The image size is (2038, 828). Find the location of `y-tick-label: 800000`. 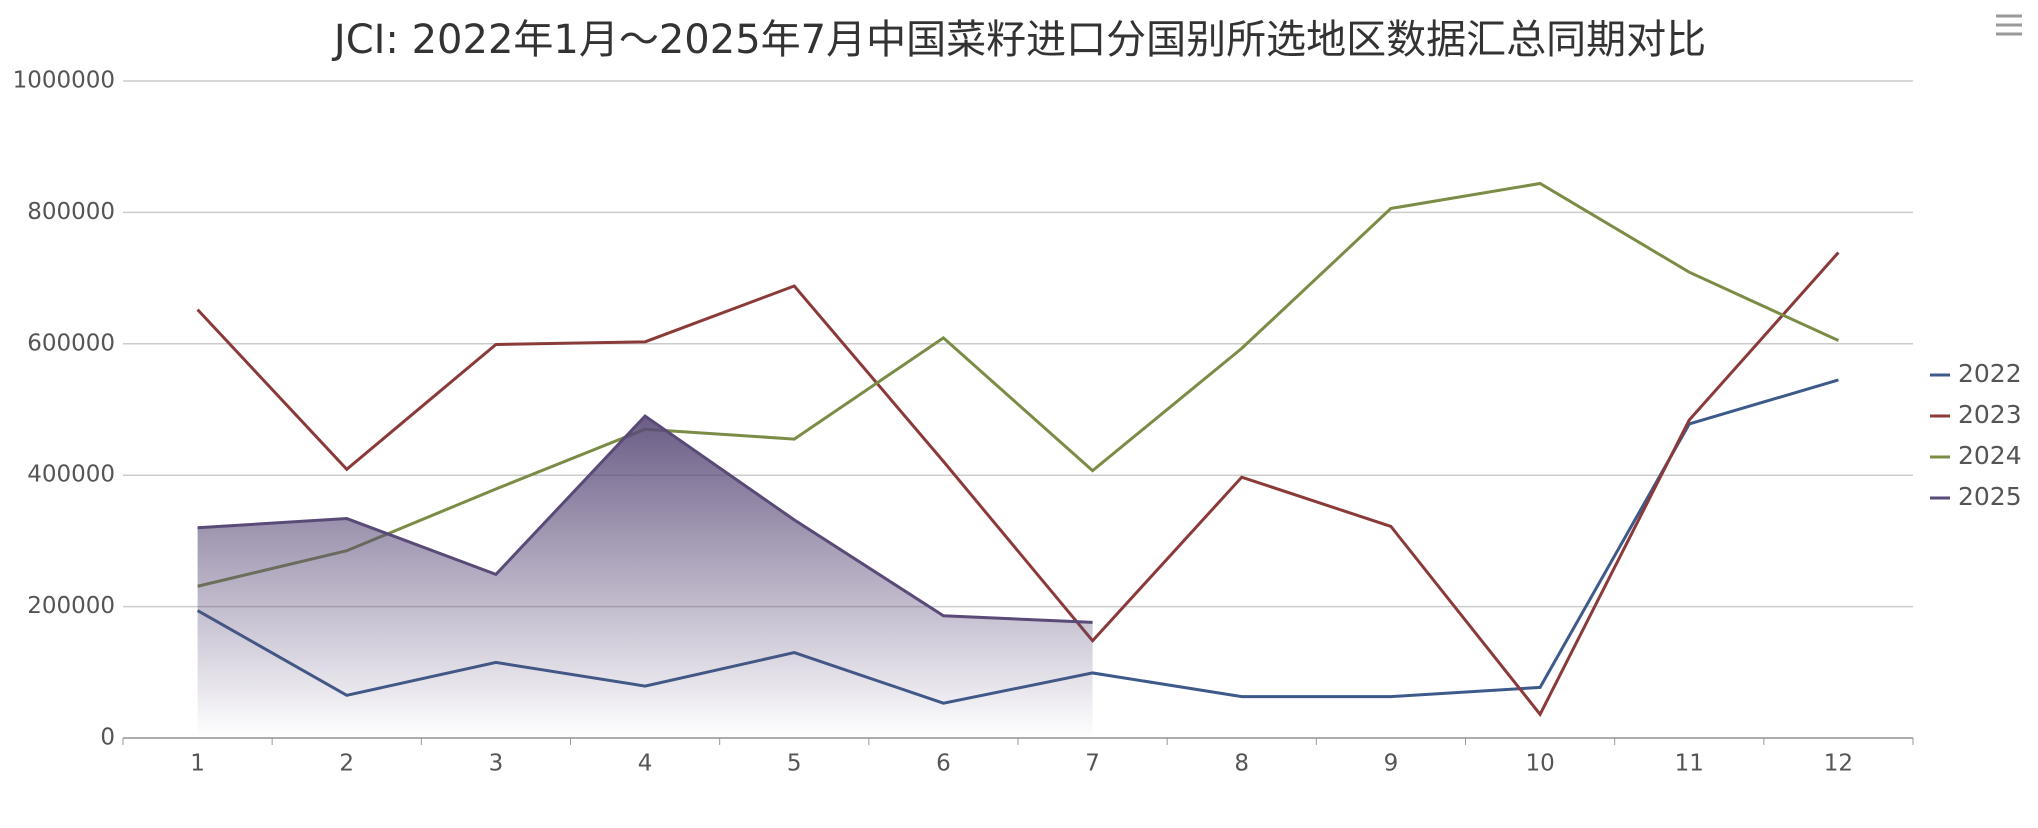

y-tick-label: 800000 is located at coordinates (71, 212).